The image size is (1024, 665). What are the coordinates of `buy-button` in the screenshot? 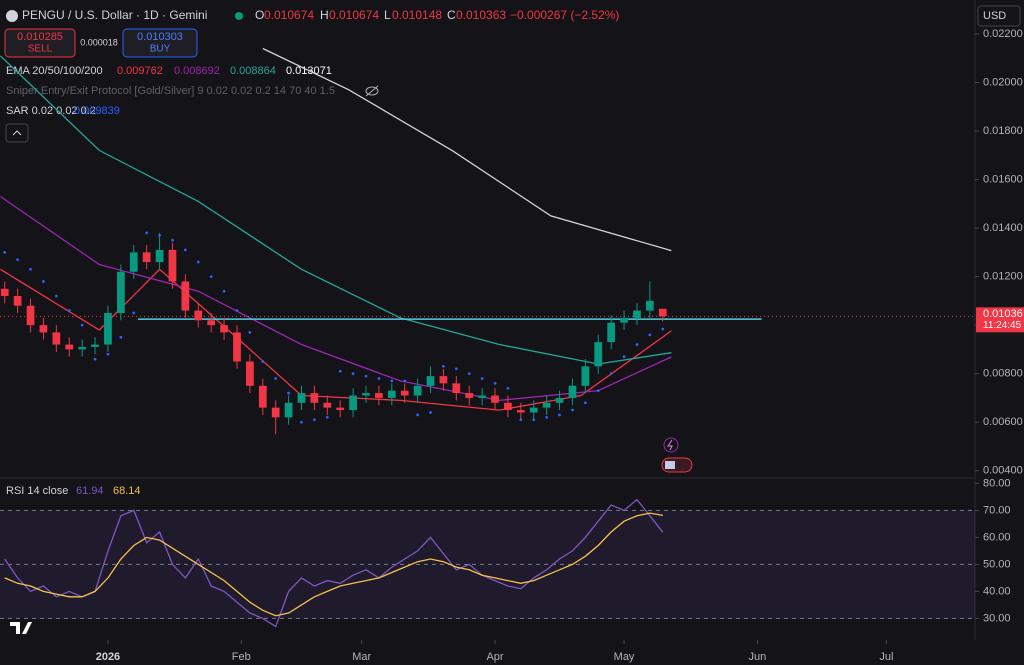 It's located at (160, 43).